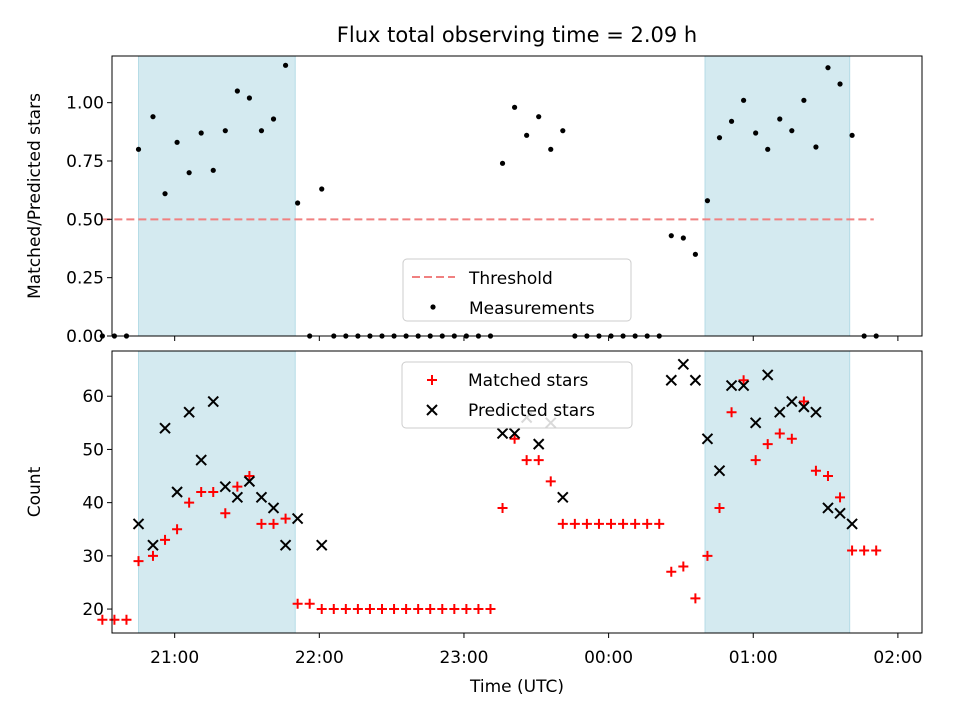 This screenshot has width=960, height=720. Describe the element at coordinates (532, 309) in the screenshot. I see `legend-measurement-label: Measurements` at that location.